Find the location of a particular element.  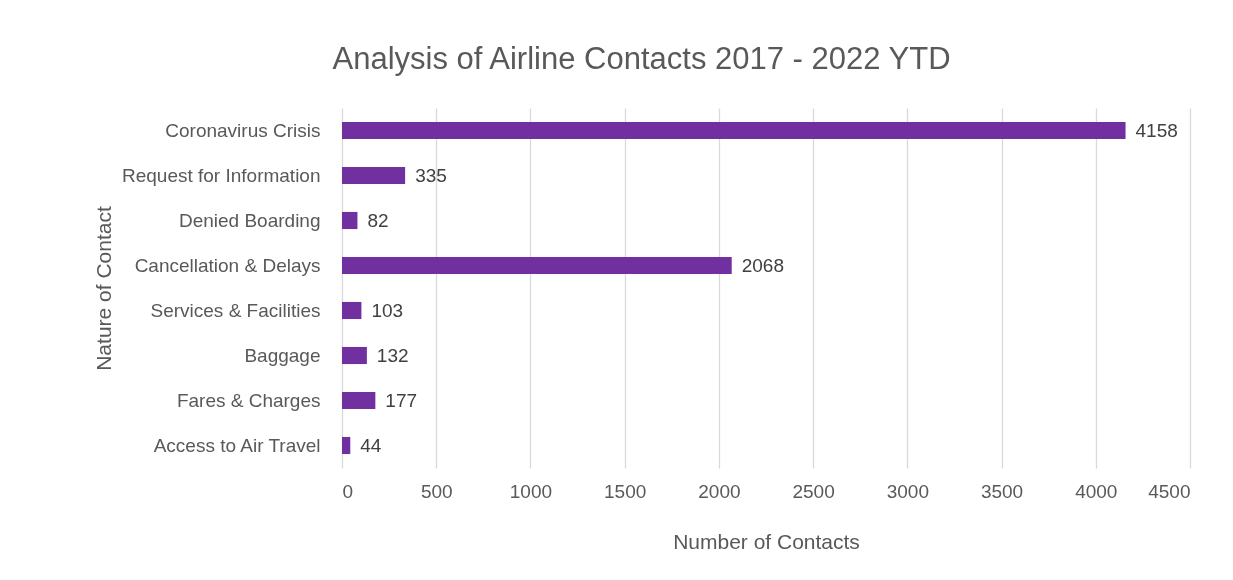

data-label: 44 is located at coordinates (371, 445).